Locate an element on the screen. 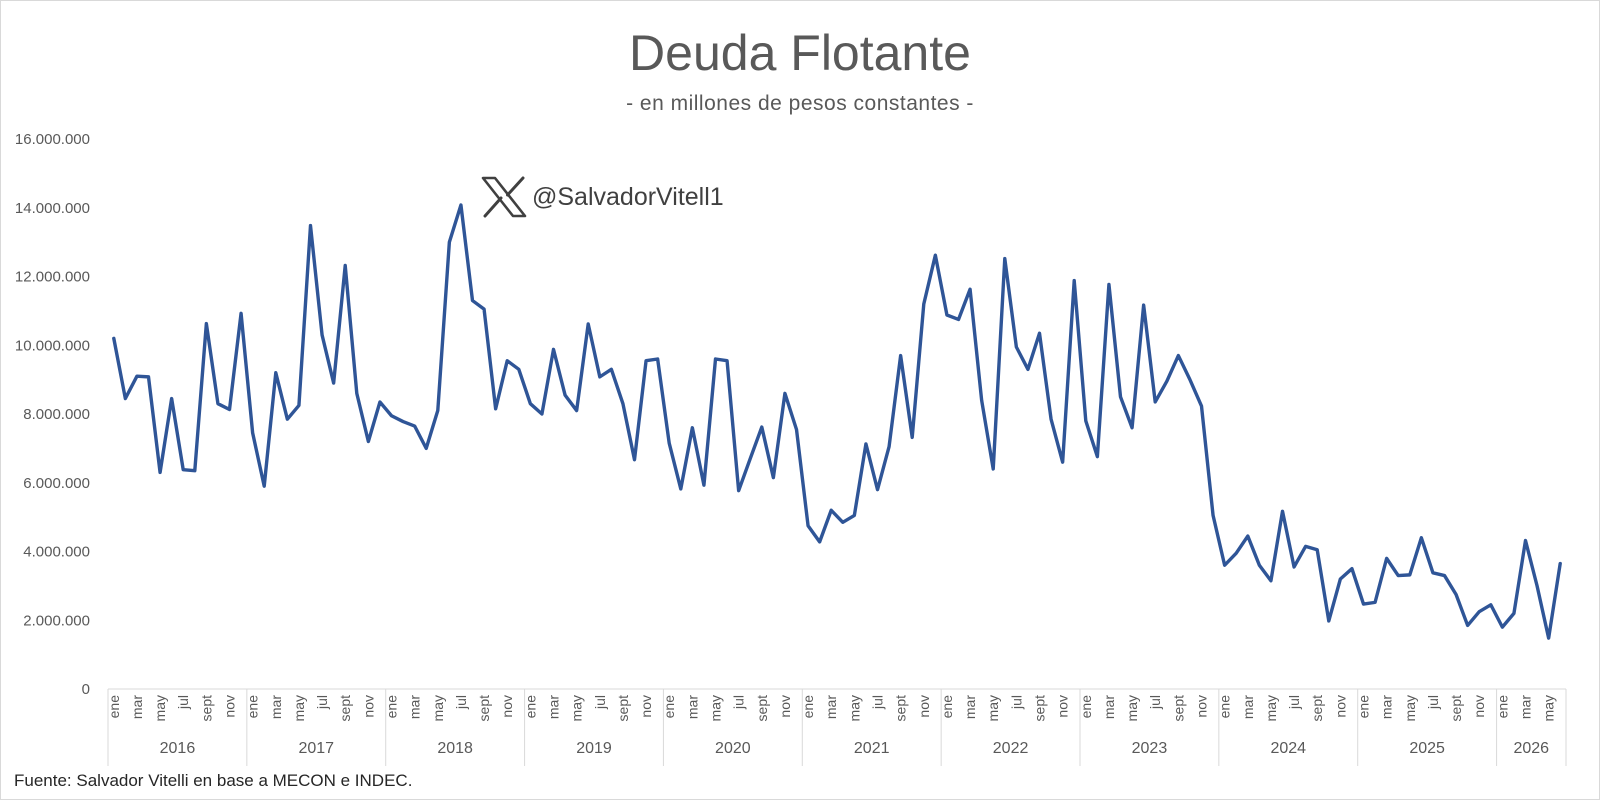 This screenshot has width=1600, height=800. year-label: 2026 is located at coordinates (1531, 748).